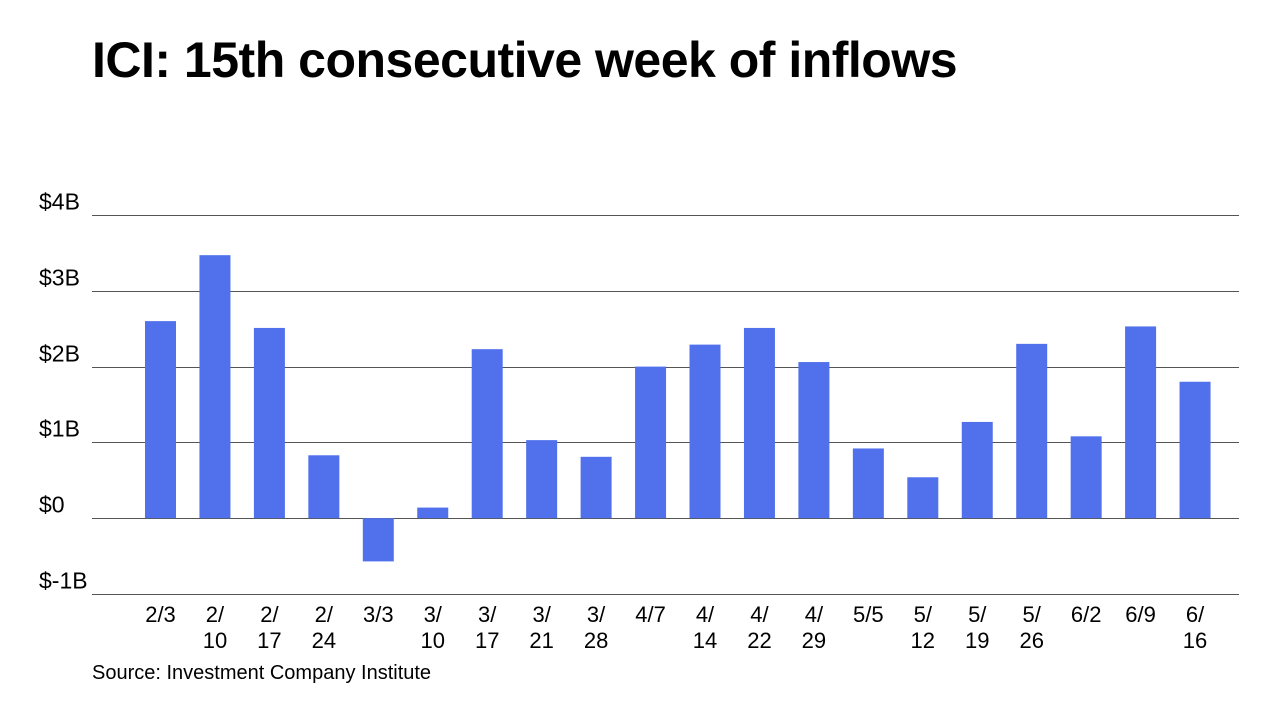 The height and width of the screenshot is (720, 1280). I want to click on x-tick-label: 16, so click(1195, 640).